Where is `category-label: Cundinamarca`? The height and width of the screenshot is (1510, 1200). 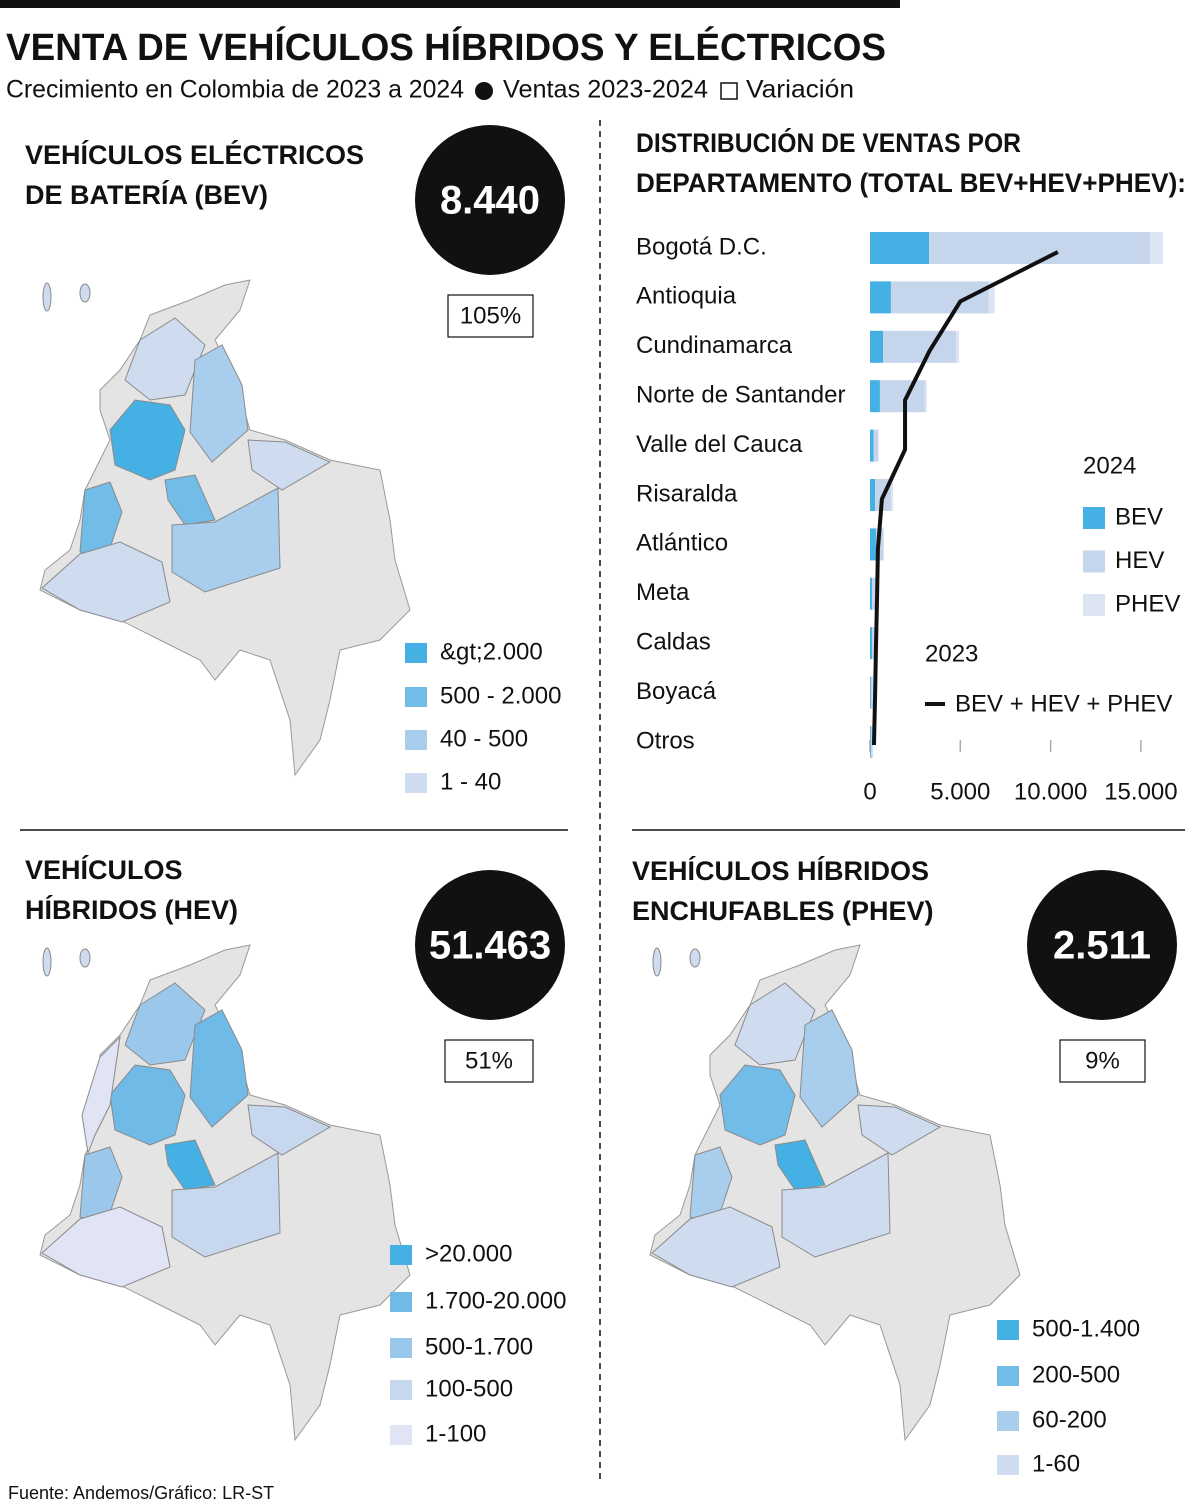
category-label: Cundinamarca is located at coordinates (714, 345).